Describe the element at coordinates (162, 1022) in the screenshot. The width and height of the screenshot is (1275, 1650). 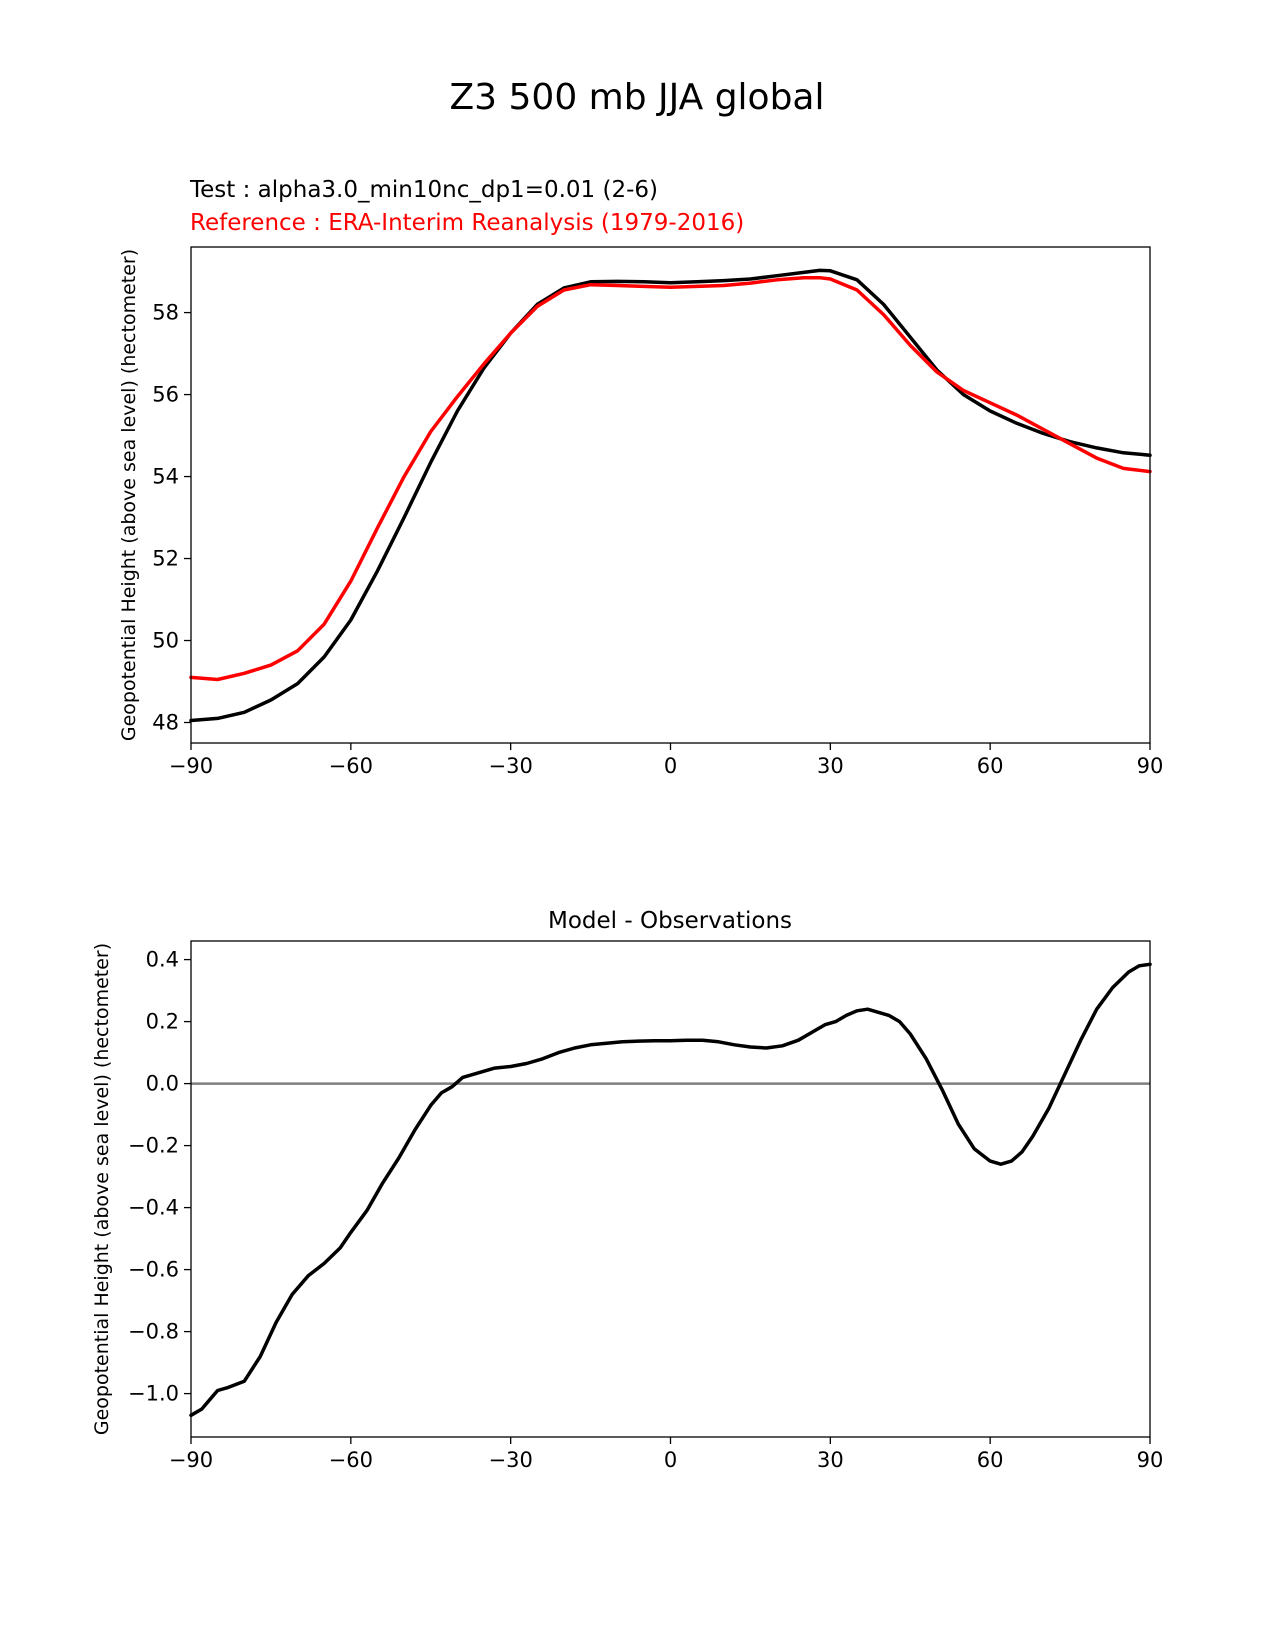
I see `y-tick-label: 0.2` at that location.